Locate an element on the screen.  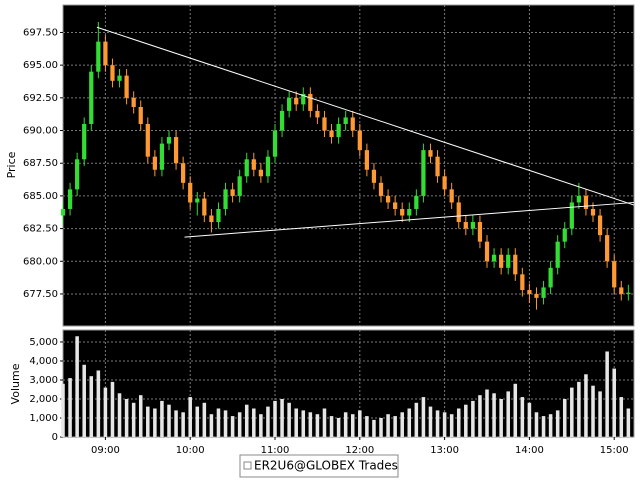
y-tick-label: 2,000 is located at coordinates (43, 399).